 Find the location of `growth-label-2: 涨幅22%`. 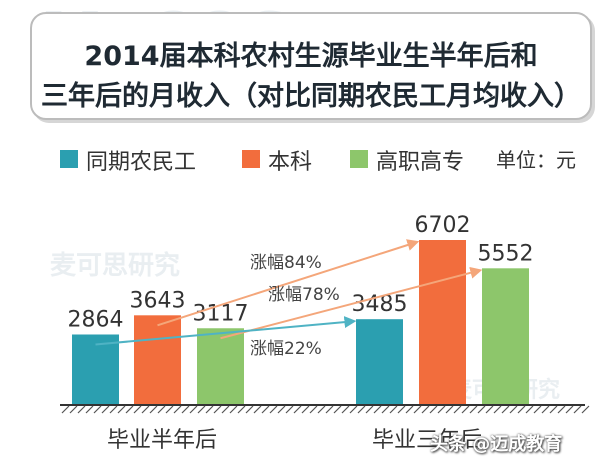

growth-label-2: 涨幅22% is located at coordinates (286, 349).